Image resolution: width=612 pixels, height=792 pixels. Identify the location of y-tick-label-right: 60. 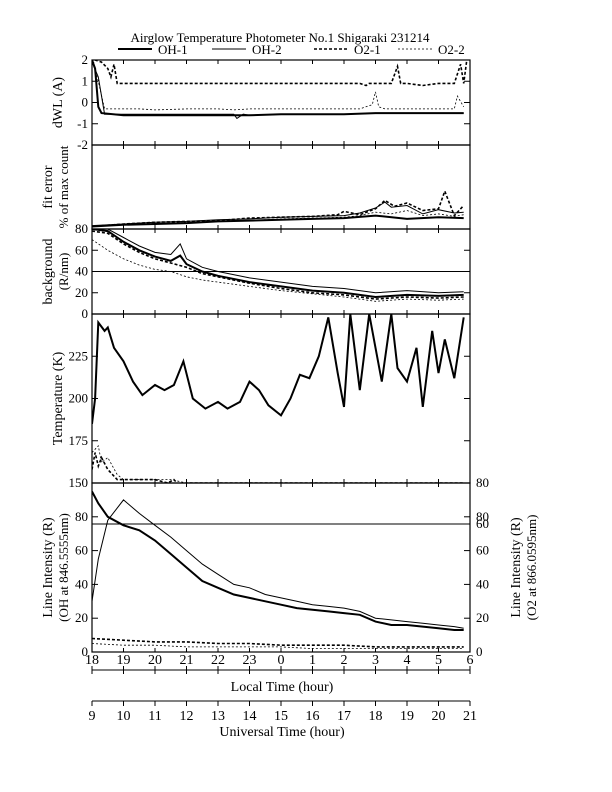
(482, 550).